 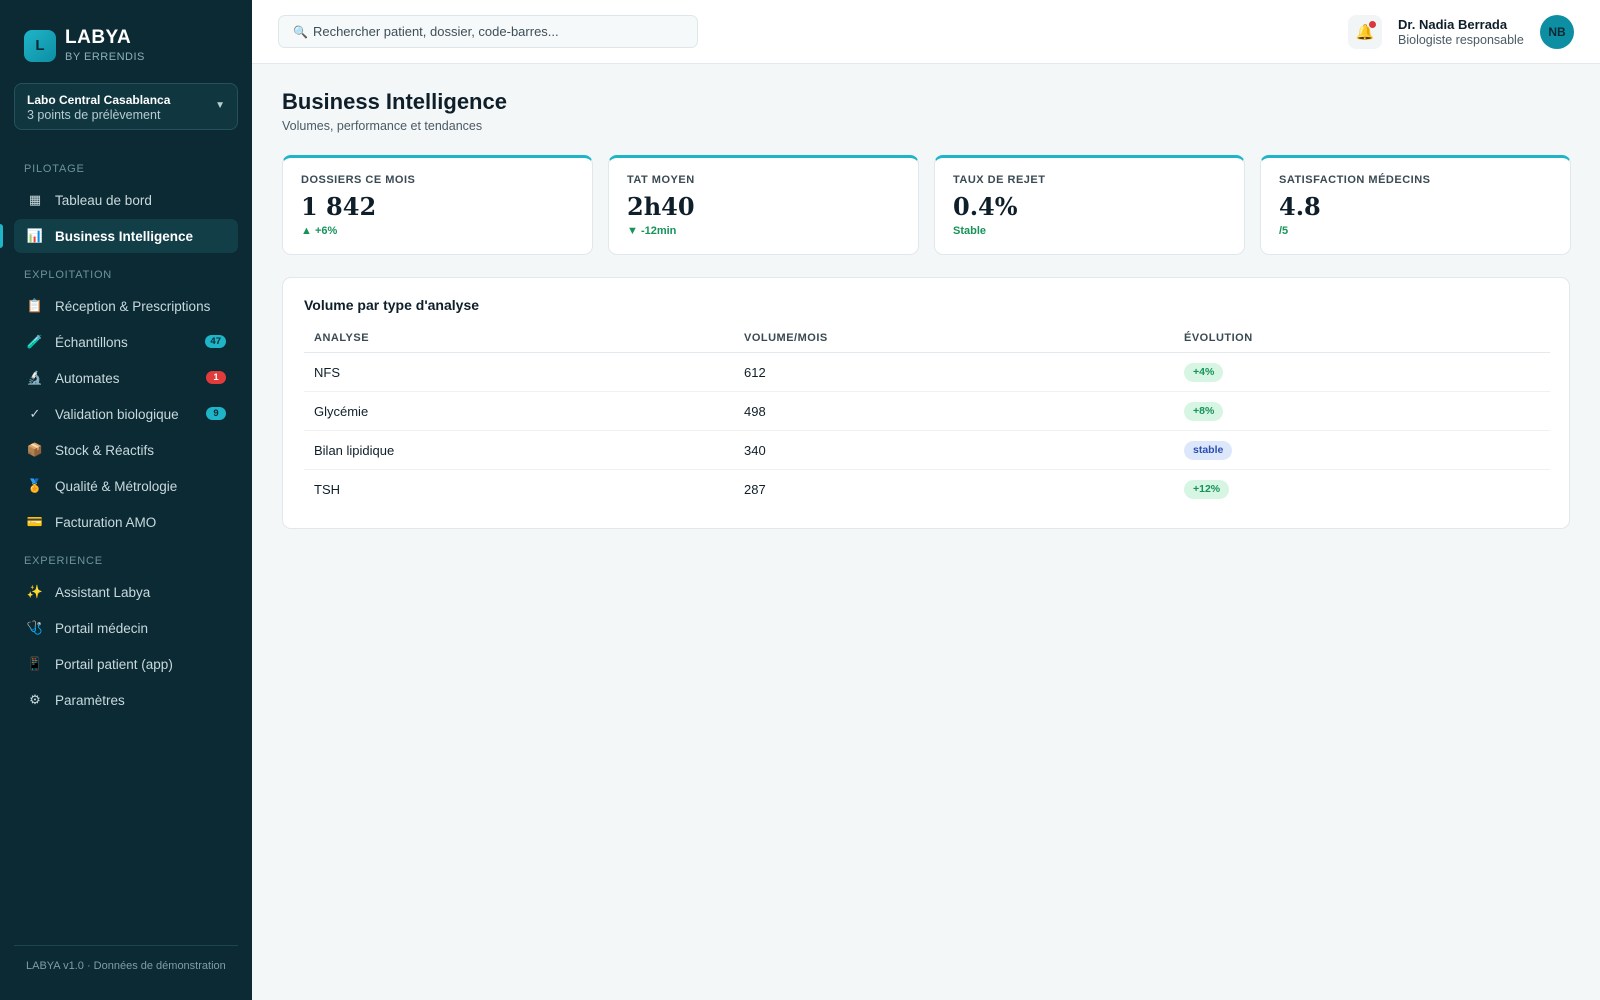 What do you see at coordinates (927, 339) in the screenshot?
I see `table-header: ANALYSE VOLUME/MOIS ÉVOLUTION` at bounding box center [927, 339].